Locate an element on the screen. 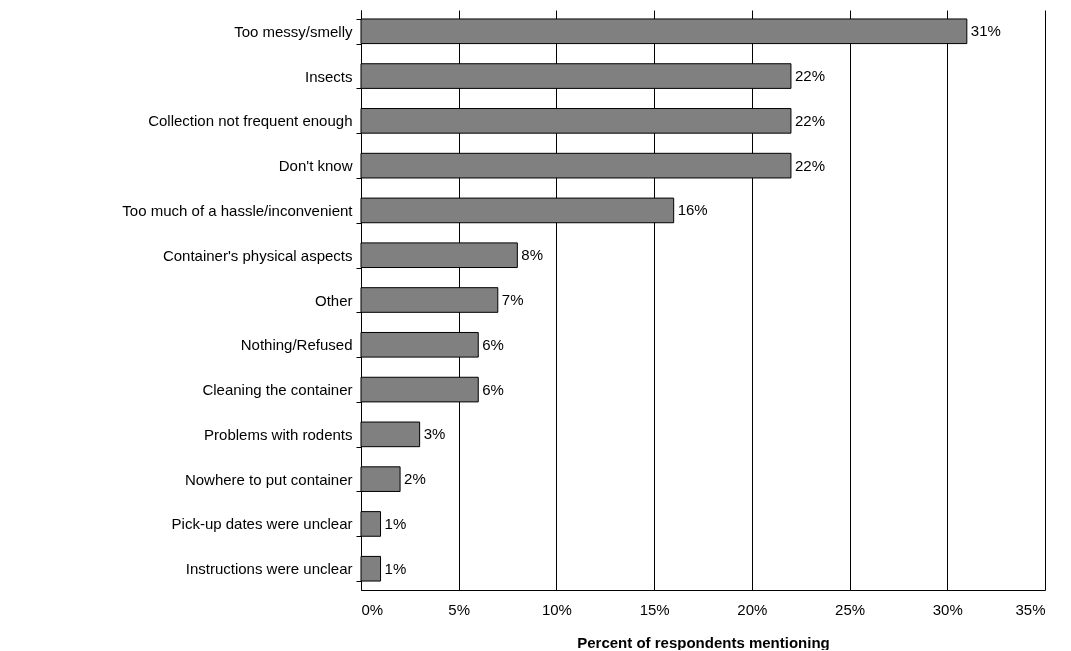 The image size is (1071, 651). data-label: 8% is located at coordinates (532, 255).